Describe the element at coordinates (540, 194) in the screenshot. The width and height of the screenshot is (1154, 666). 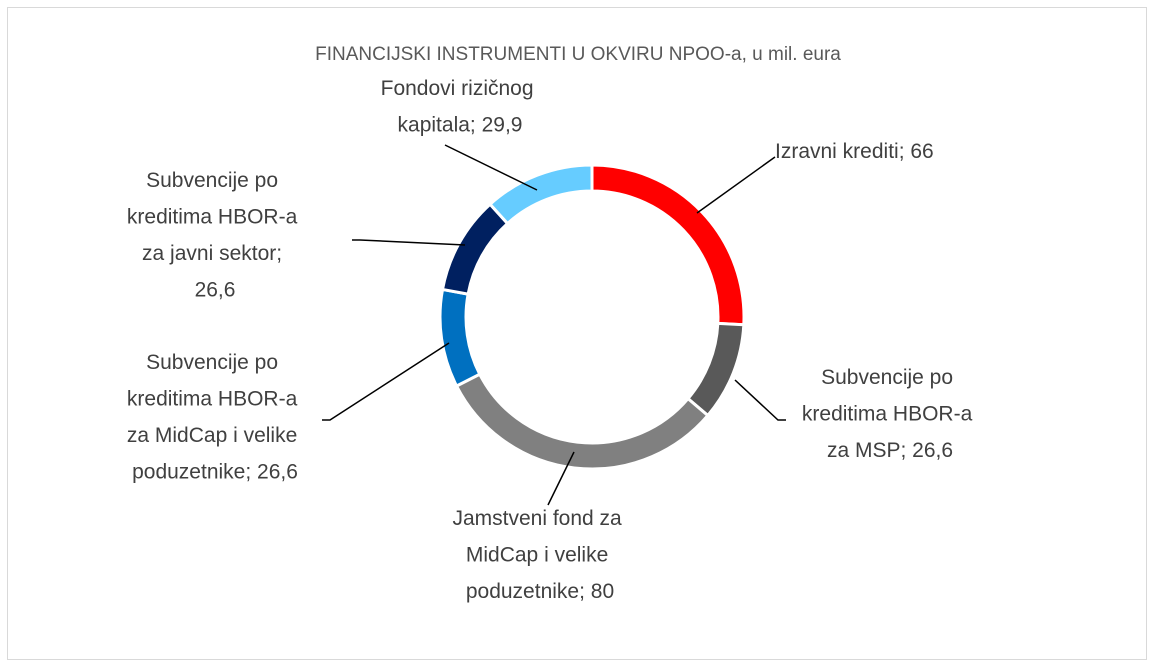
I see `donut-slice` at that location.